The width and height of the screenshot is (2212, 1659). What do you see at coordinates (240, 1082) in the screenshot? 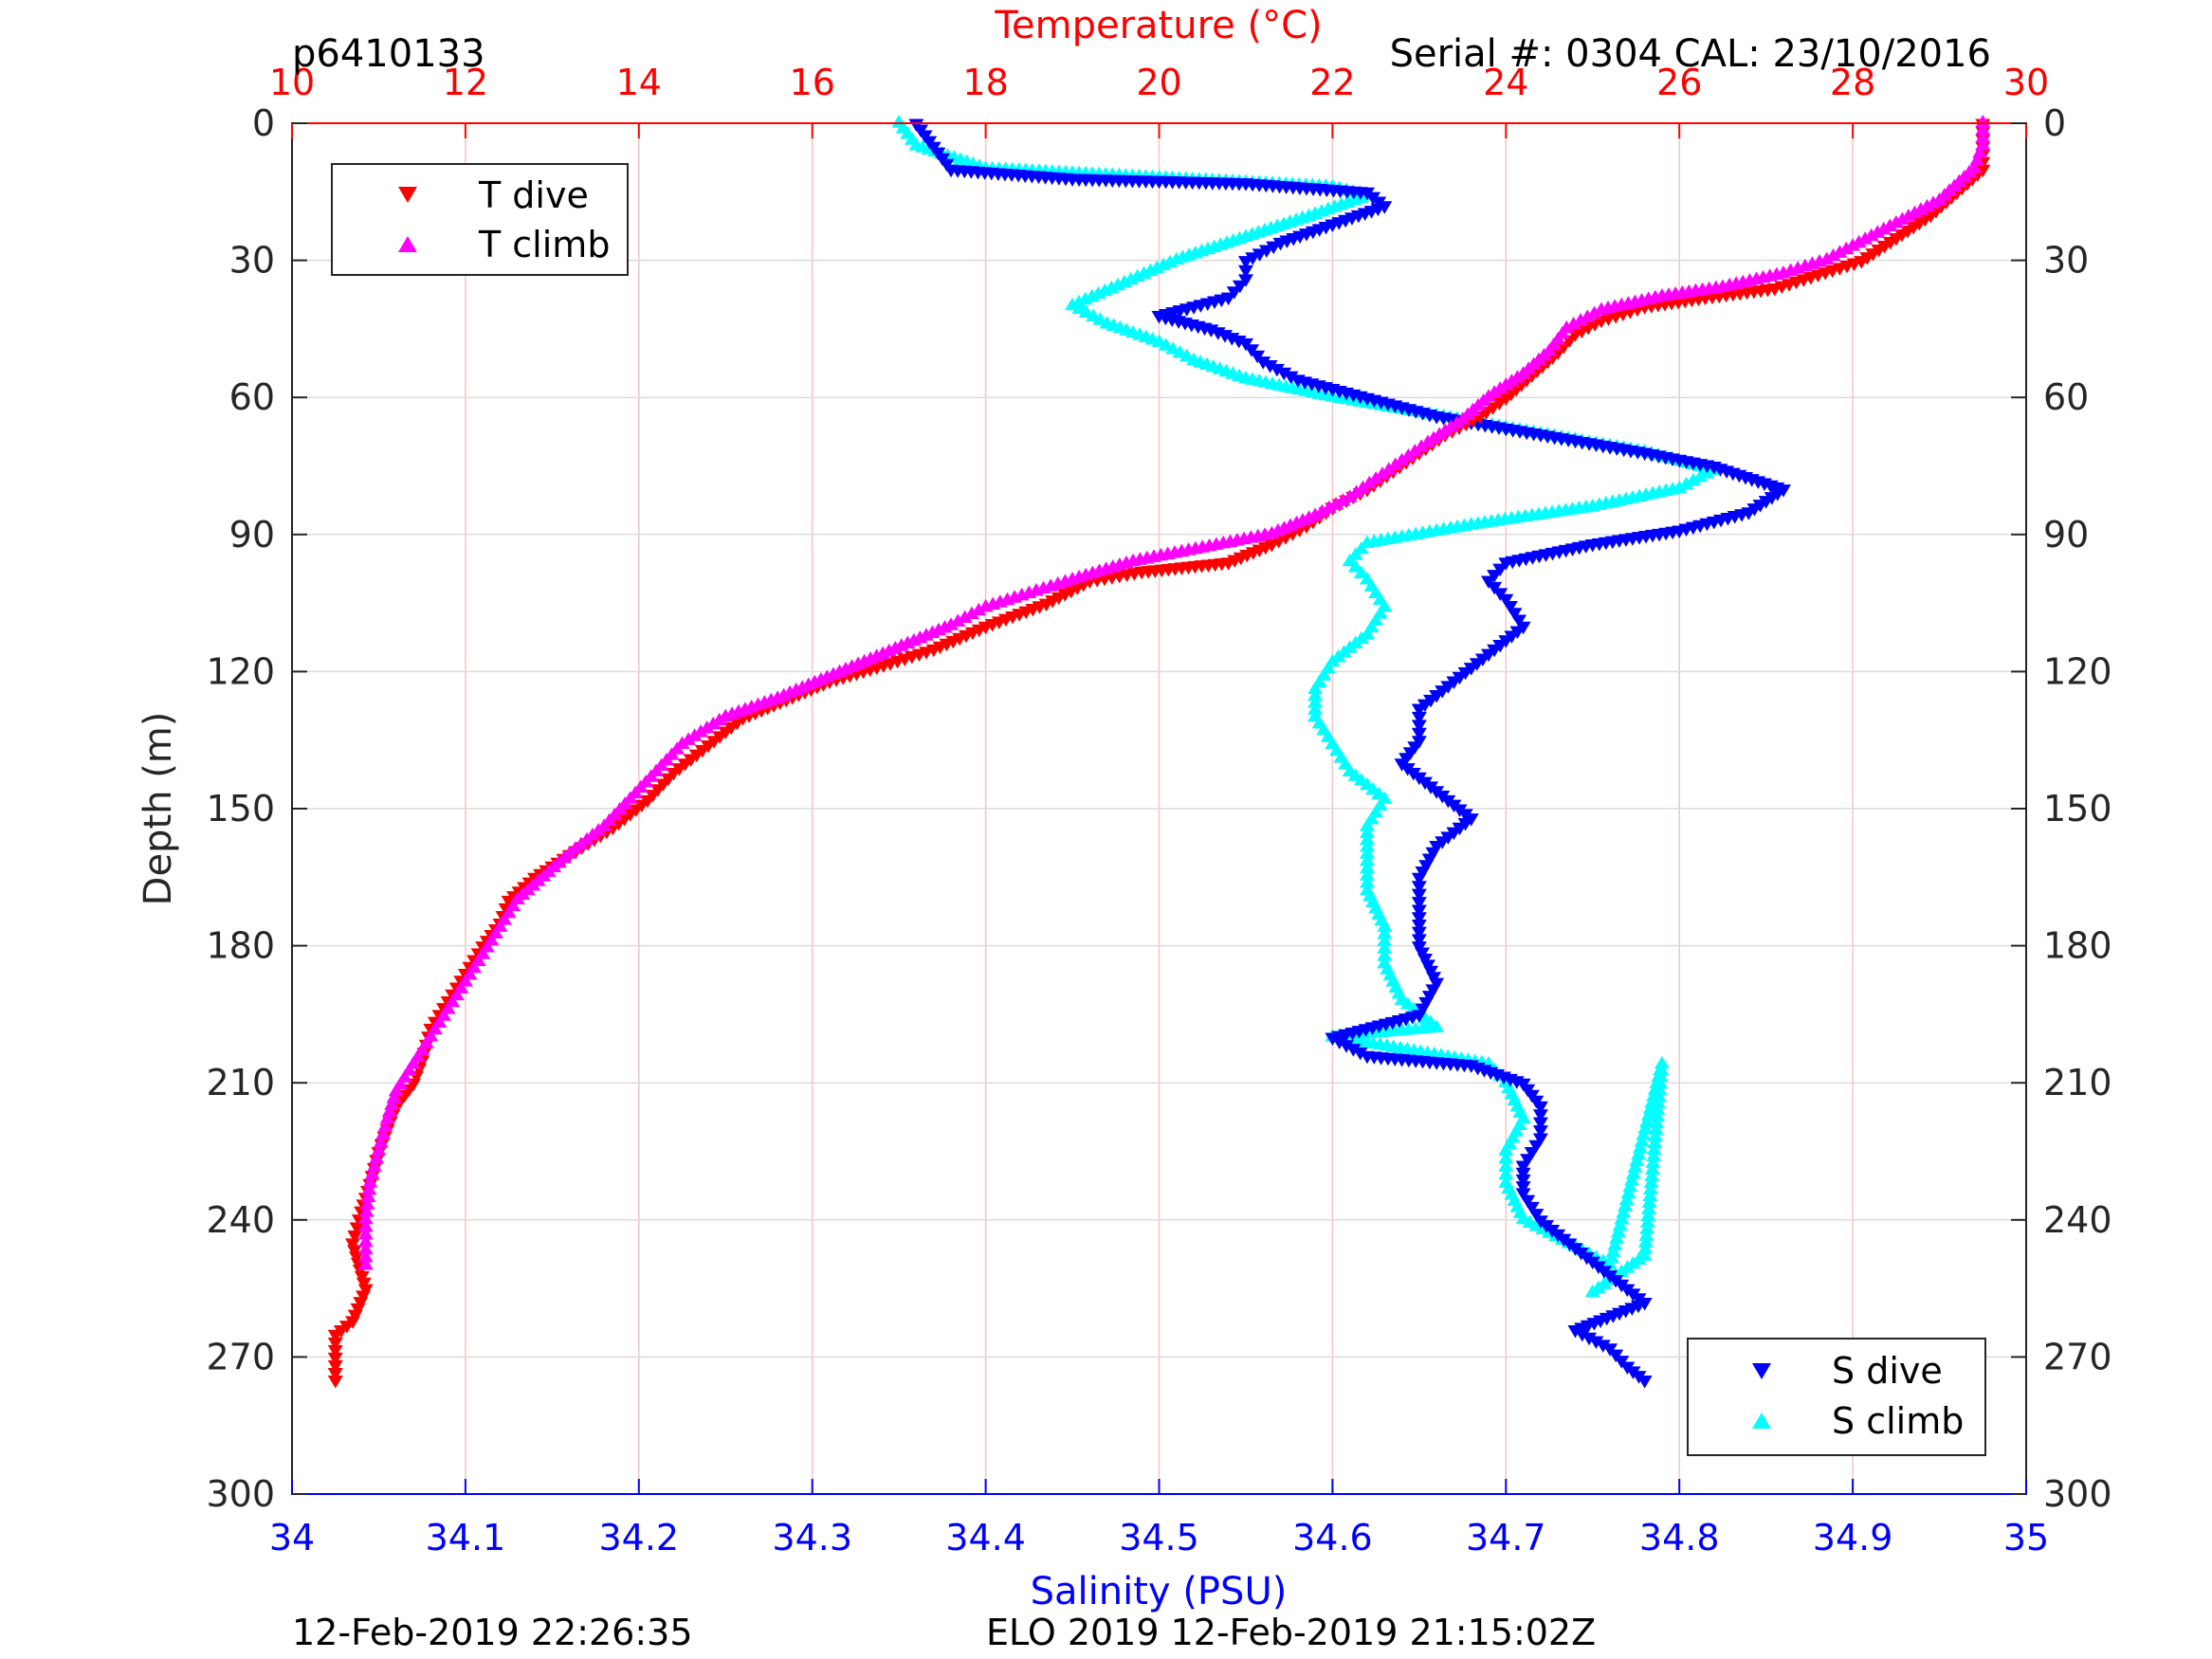
I see `depth-tick-label-left: 210` at bounding box center [240, 1082].